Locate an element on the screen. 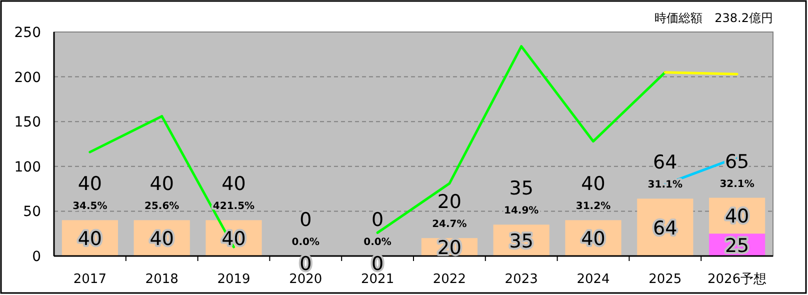  x-tick-label: 2020 is located at coordinates (305, 279).